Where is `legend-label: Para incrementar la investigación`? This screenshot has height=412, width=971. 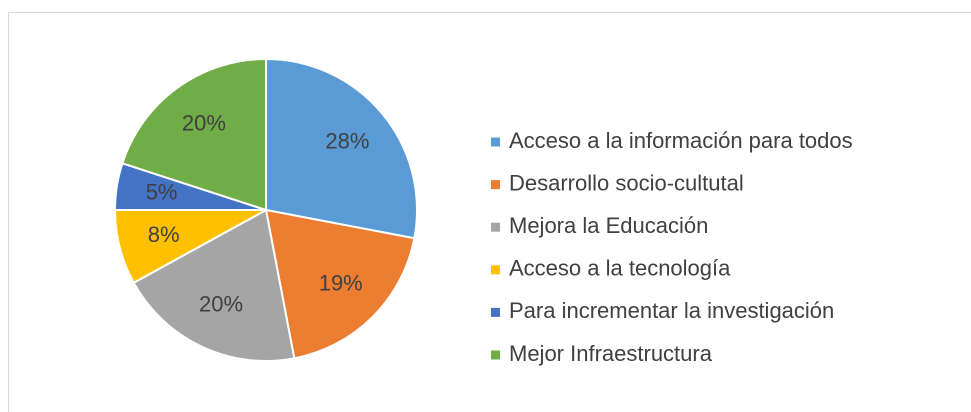 legend-label: Para incrementar la investigación is located at coordinates (671, 310).